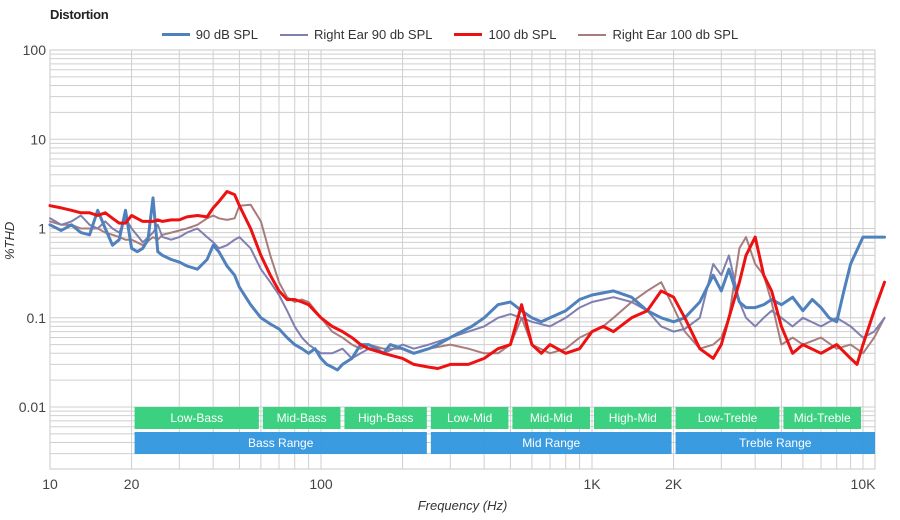 Image resolution: width=900 pixels, height=520 pixels. What do you see at coordinates (9, 240) in the screenshot?
I see `y-axis-label: %THD` at bounding box center [9, 240].